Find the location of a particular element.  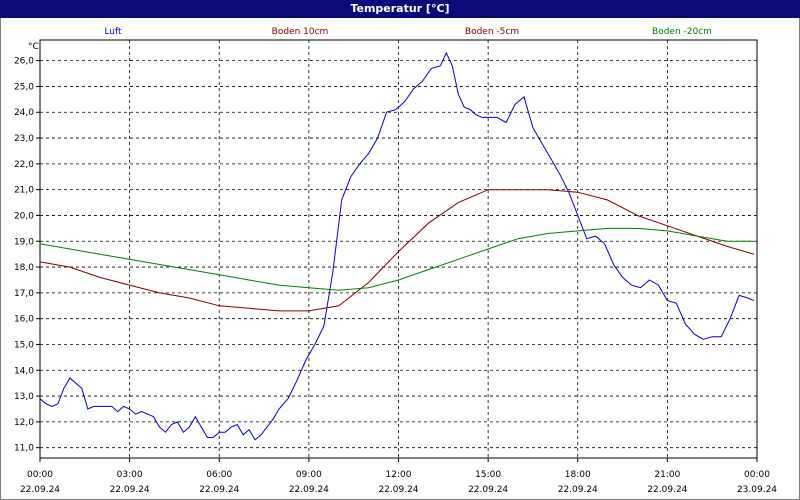

y-tick-label: 25,0 is located at coordinates (24, 87).